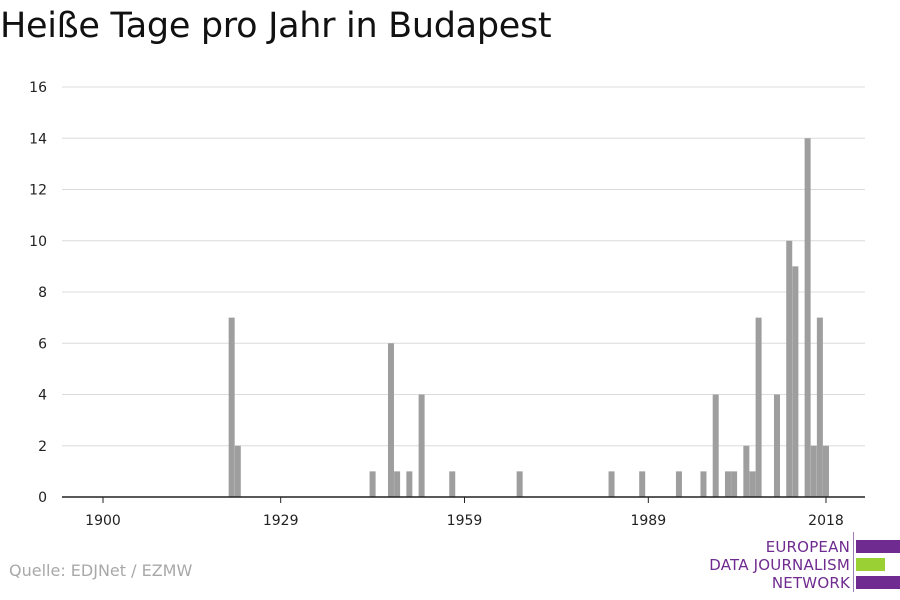 The width and height of the screenshot is (900, 600). Describe the element at coordinates (42, 293) in the screenshot. I see `y-tick-label-8: 8` at that location.